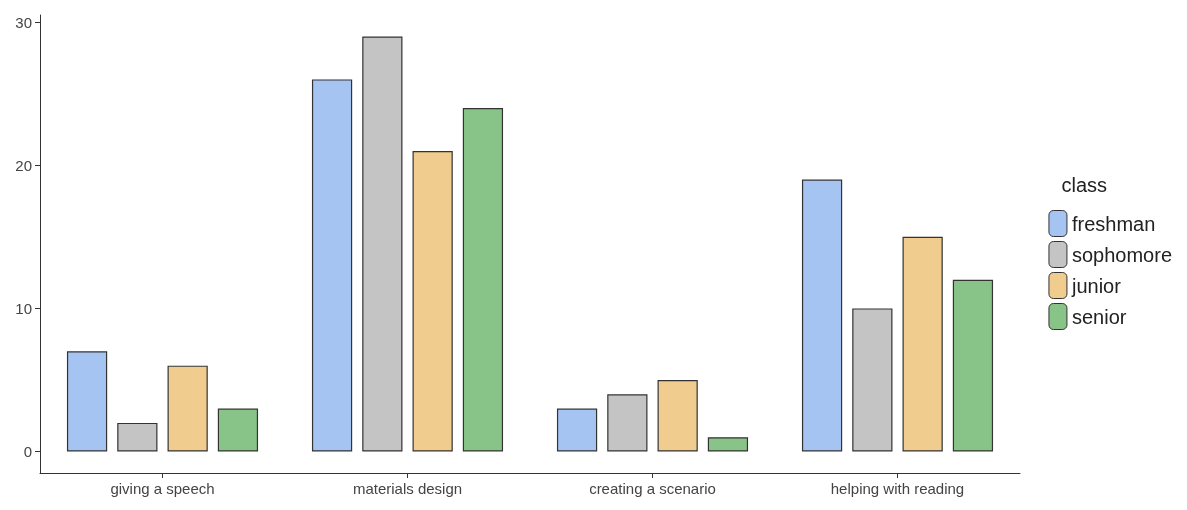 The image size is (1187, 510). I want to click on legend-label: senior, so click(1099, 316).